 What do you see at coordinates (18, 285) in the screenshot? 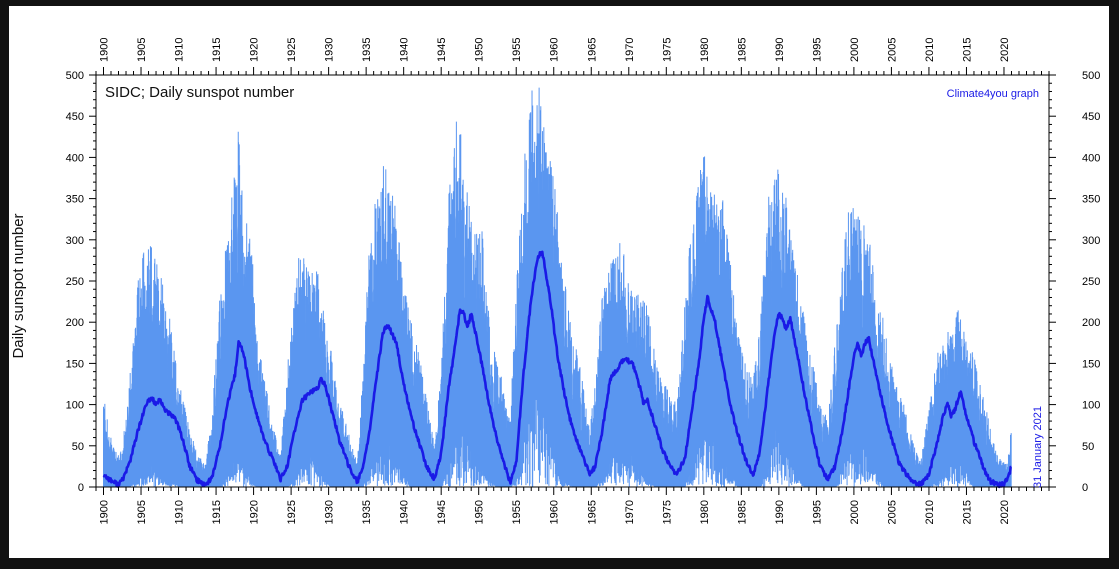
I see `y-axis-label: Daily sunspot number` at bounding box center [18, 285].